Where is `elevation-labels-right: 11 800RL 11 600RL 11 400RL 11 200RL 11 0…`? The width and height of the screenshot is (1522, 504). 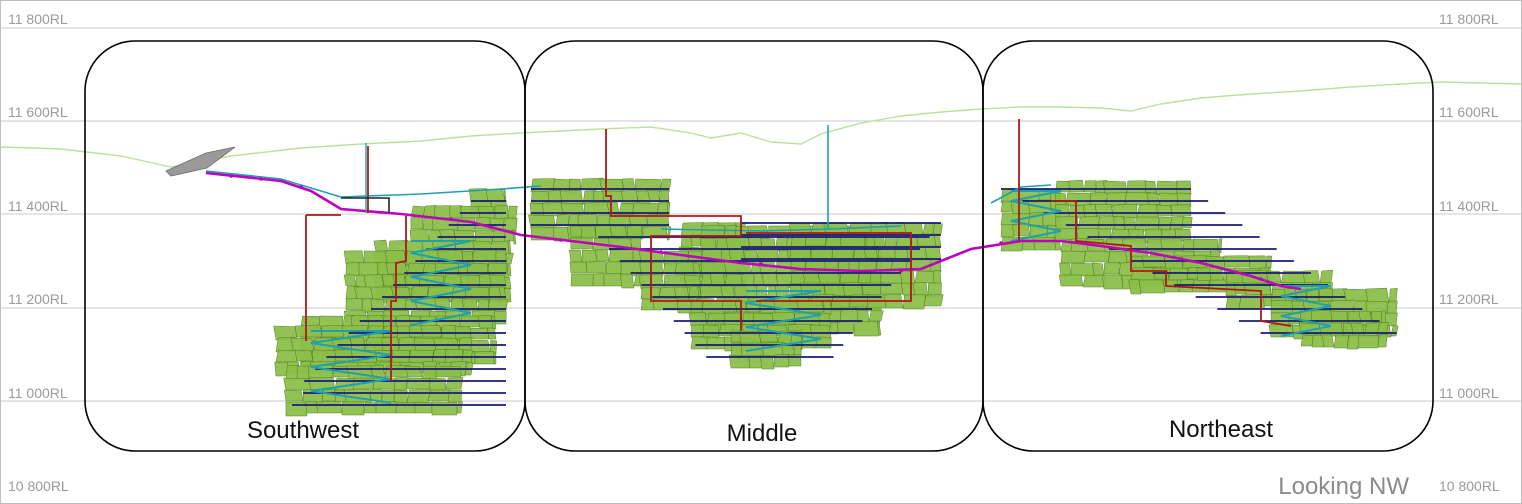
elevation-labels-right: 11 800RL 11 600RL 11 400RL 11 200RL 11 0… is located at coordinates (1469, 252).